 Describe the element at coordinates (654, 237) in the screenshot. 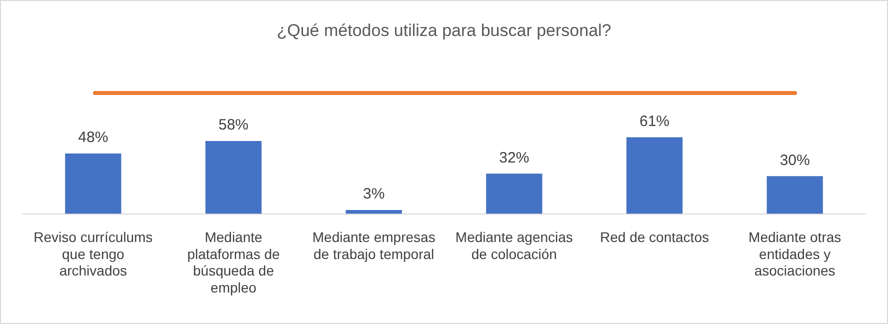

I see `x-tick-label: Red de contactos` at that location.